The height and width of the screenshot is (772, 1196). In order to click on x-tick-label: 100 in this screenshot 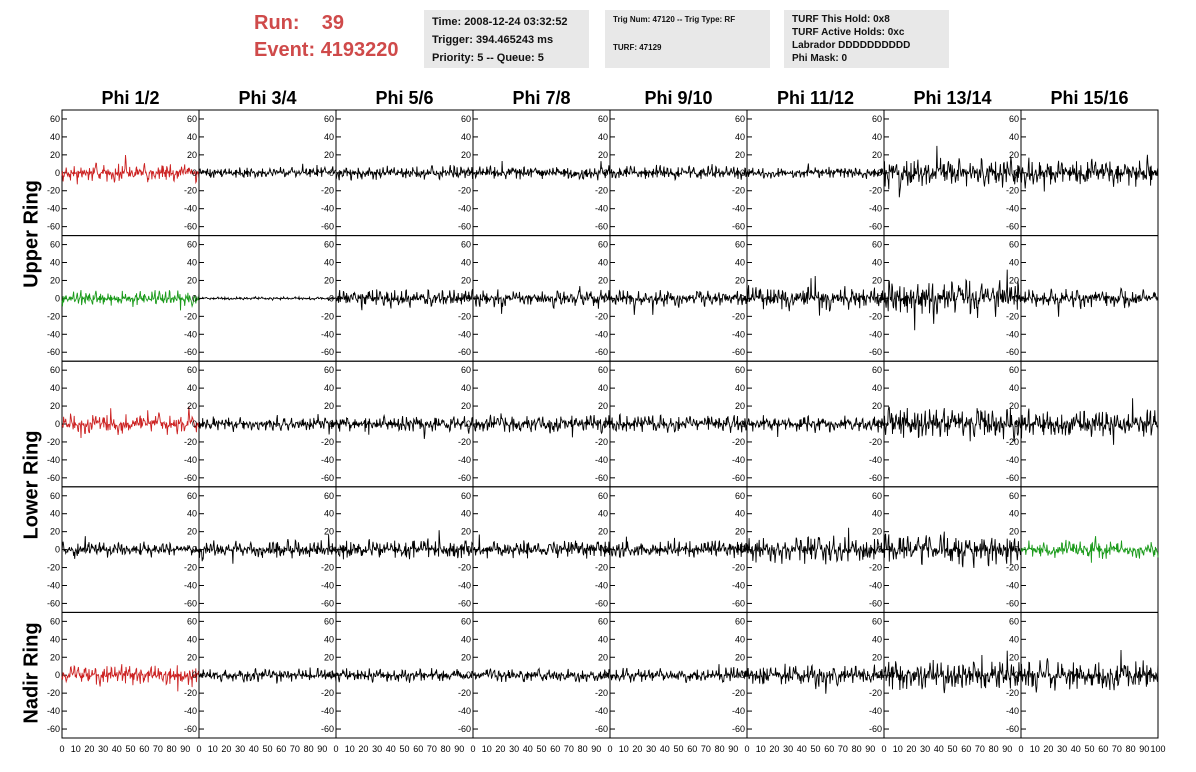, I will do `click(1157, 749)`.